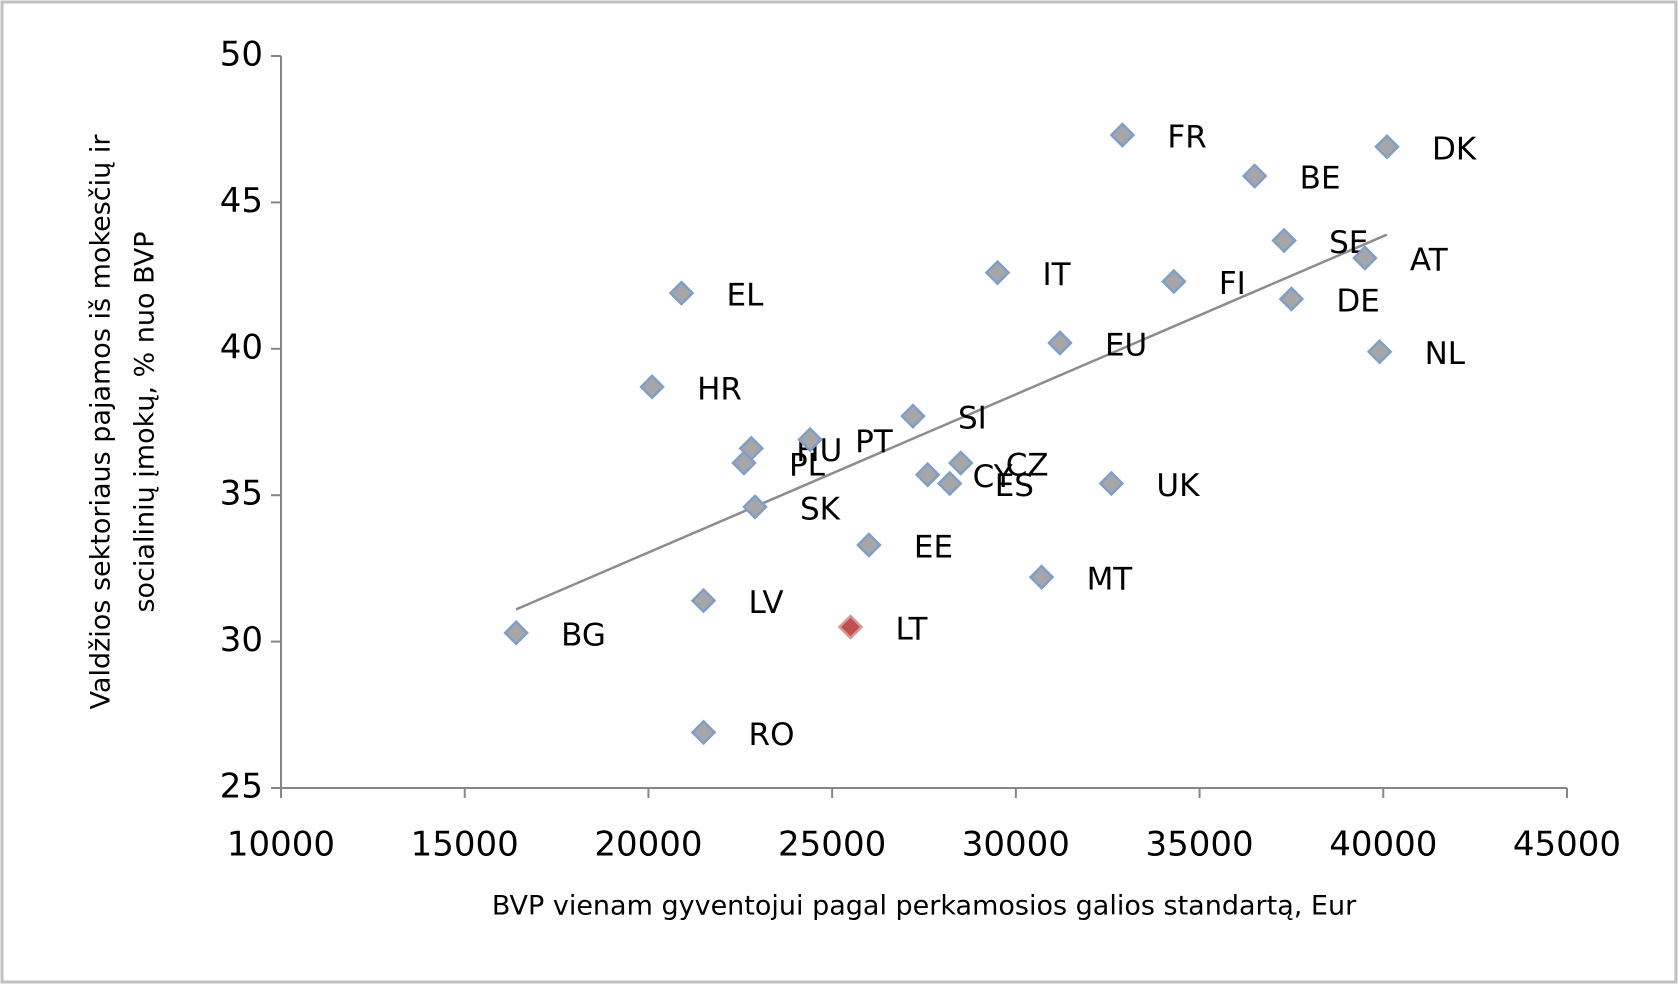  Describe the element at coordinates (241, 347) in the screenshot. I see `y-tick-label: 40` at that location.